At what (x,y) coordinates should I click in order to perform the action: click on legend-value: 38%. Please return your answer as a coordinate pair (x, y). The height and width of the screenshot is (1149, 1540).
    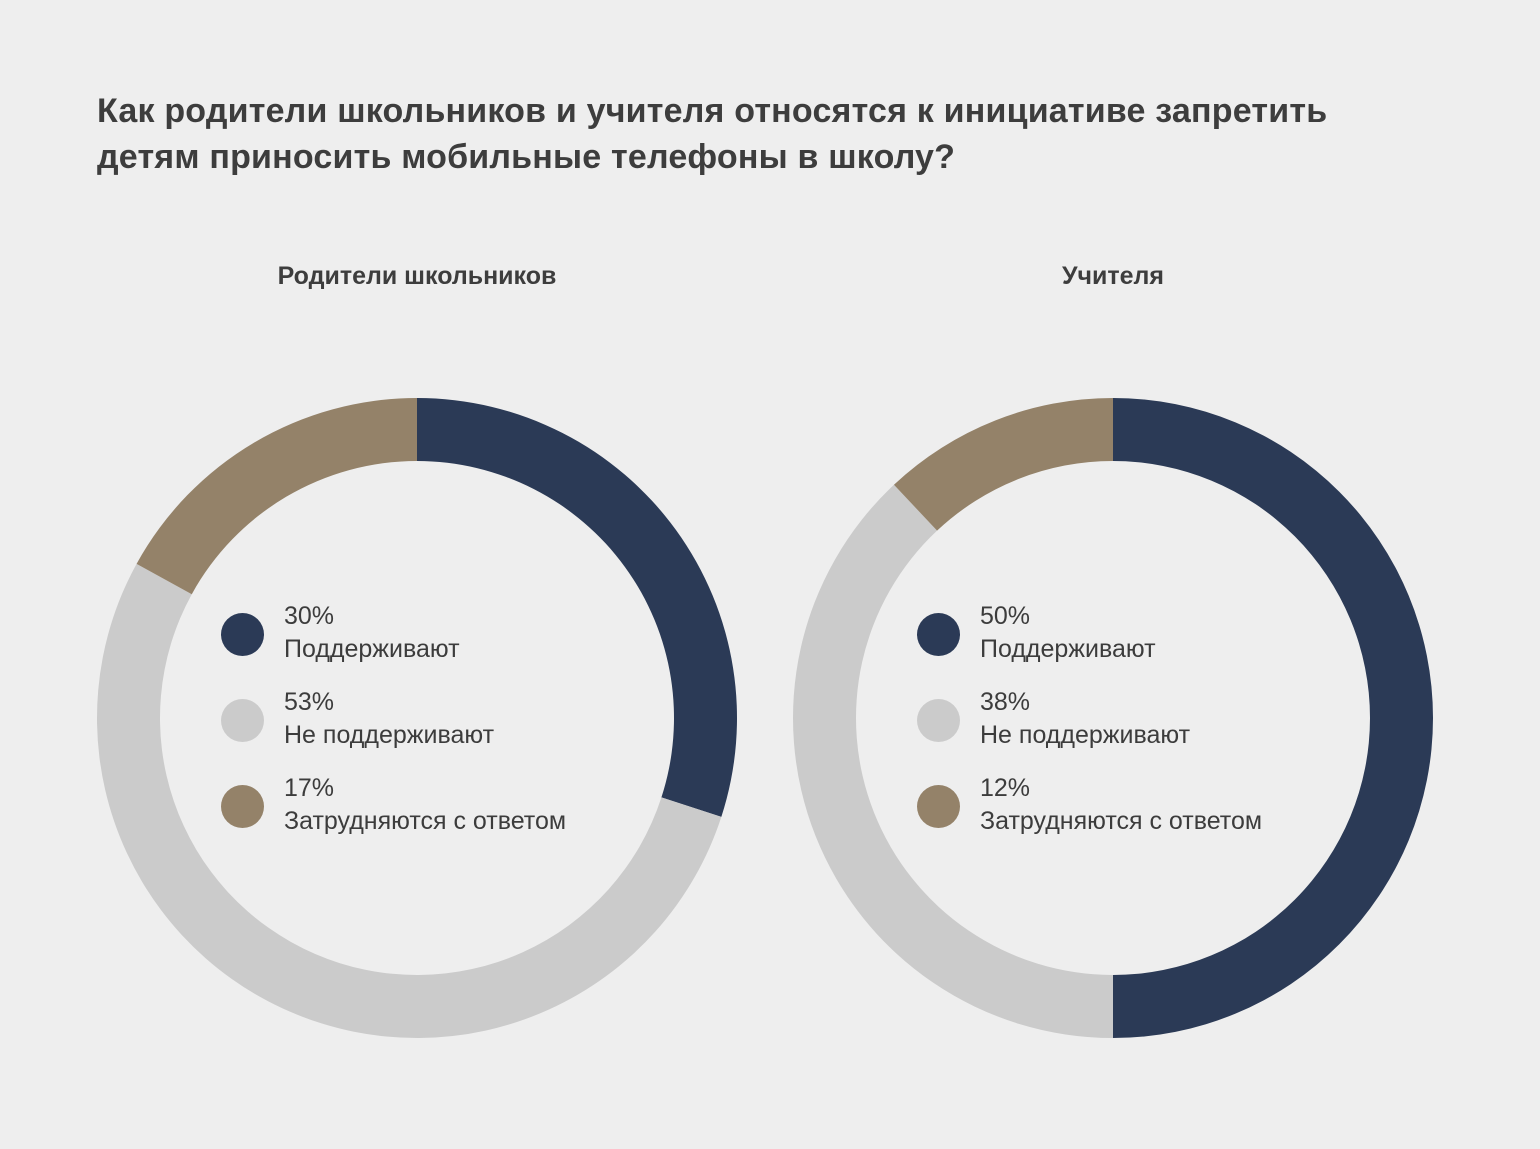
    Looking at the image, I should click on (1005, 702).